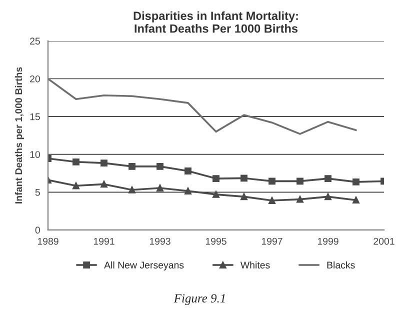  What do you see at coordinates (328, 241) in the screenshot?
I see `x-tick-label: 1999` at bounding box center [328, 241].